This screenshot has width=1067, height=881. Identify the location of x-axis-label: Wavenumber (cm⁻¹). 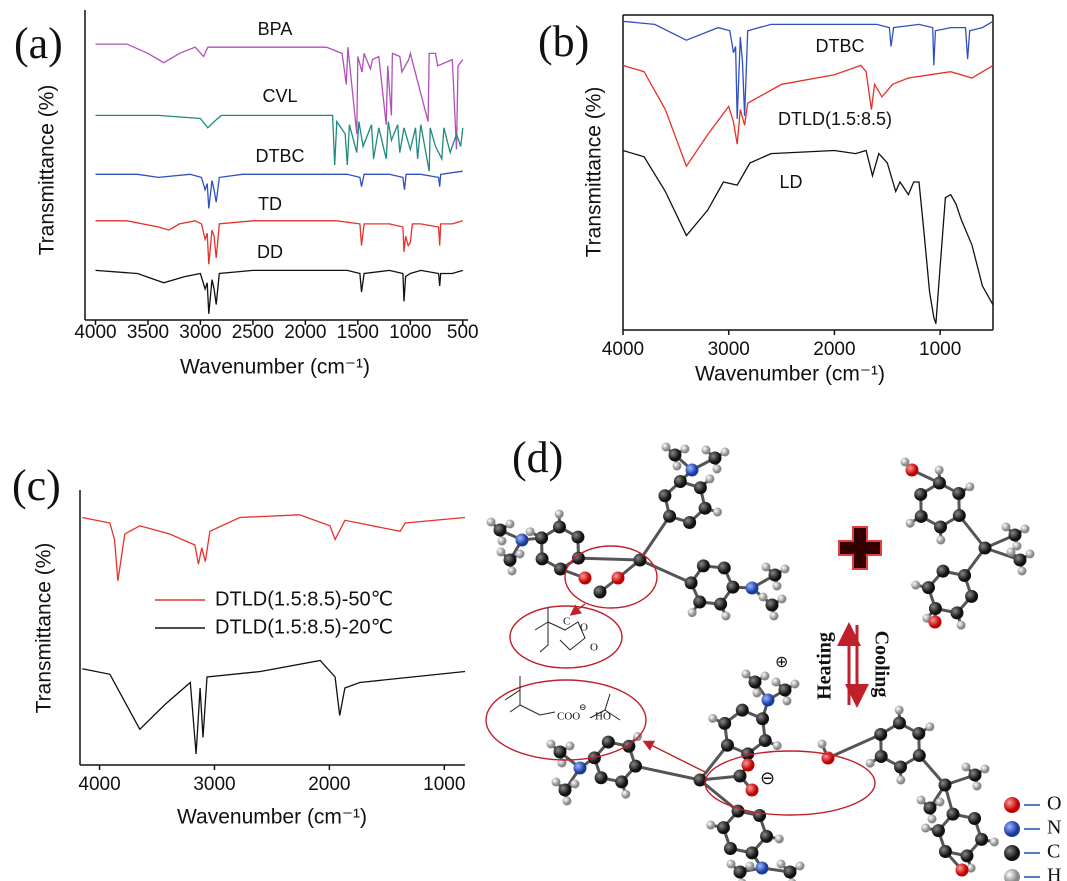
(790, 374).